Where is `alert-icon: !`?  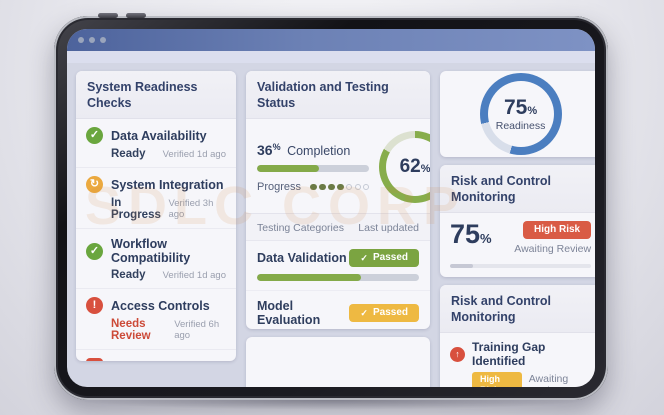 alert-icon: ! is located at coordinates (94, 306).